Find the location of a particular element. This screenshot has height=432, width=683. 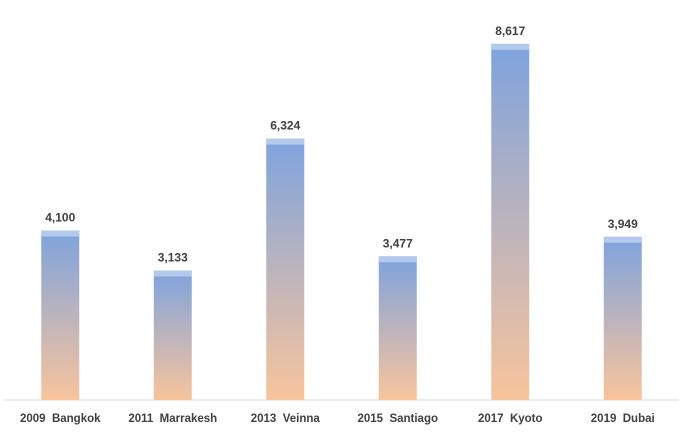

data-label: 3,949 is located at coordinates (623, 224).